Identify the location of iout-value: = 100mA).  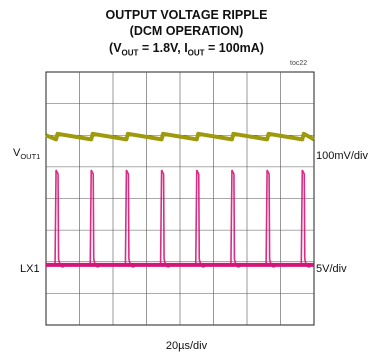
(234, 48).